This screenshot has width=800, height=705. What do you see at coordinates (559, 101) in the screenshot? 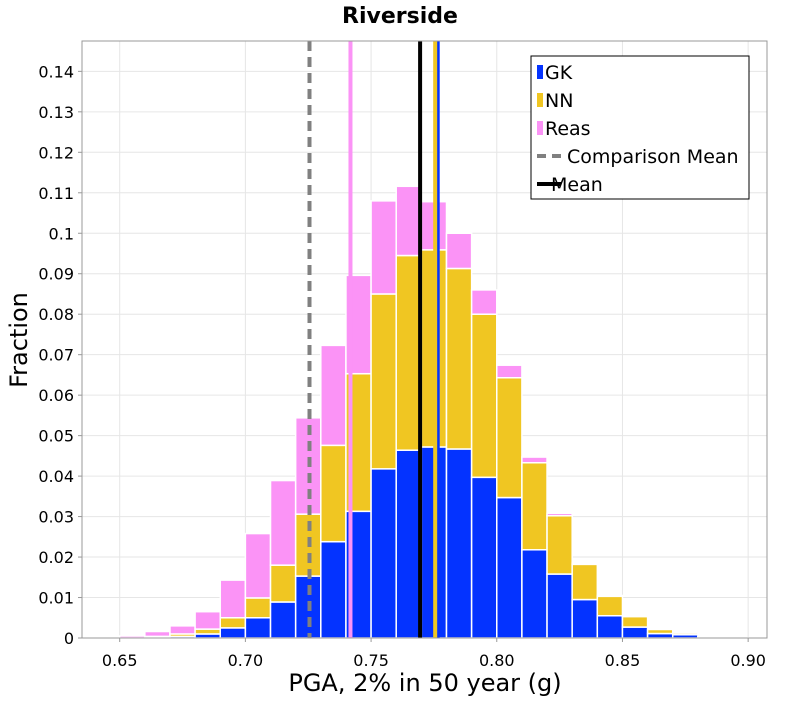
I see `legend-label: NN` at bounding box center [559, 101].